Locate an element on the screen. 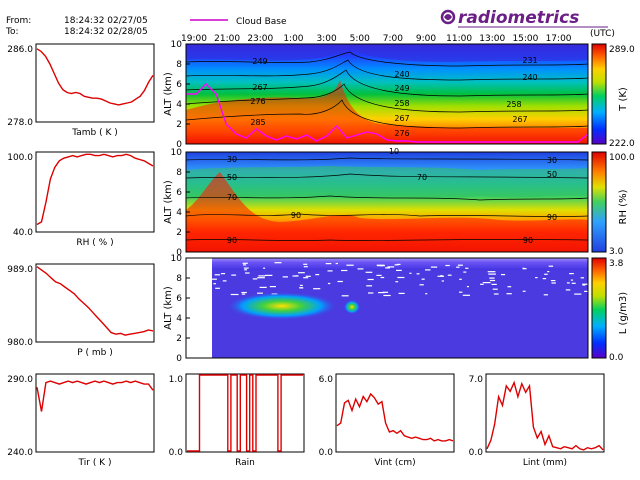 This screenshot has width=640, height=480. radiometrics-logo: radiometrics is located at coordinates (524, 18).